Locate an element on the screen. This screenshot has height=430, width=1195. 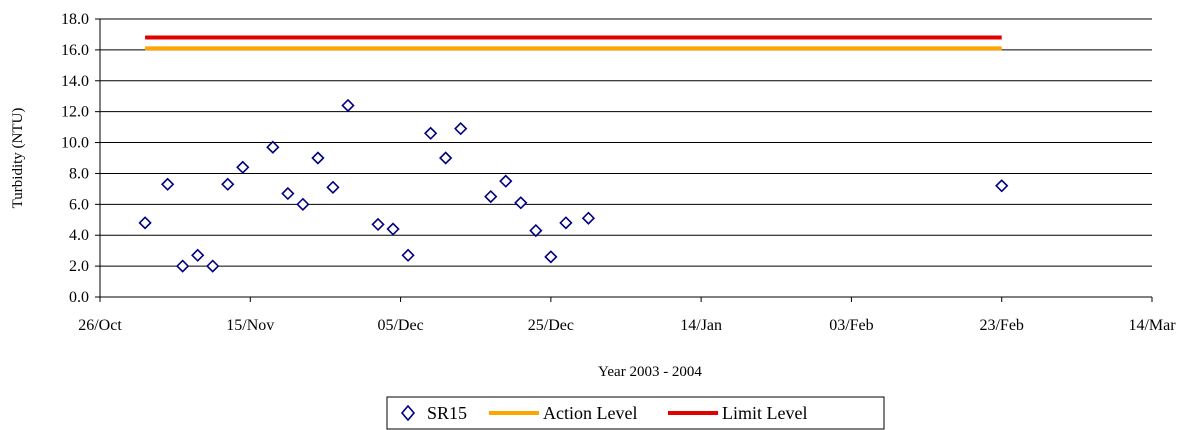
x-tick-label: 14/Mar is located at coordinates (1152, 325).